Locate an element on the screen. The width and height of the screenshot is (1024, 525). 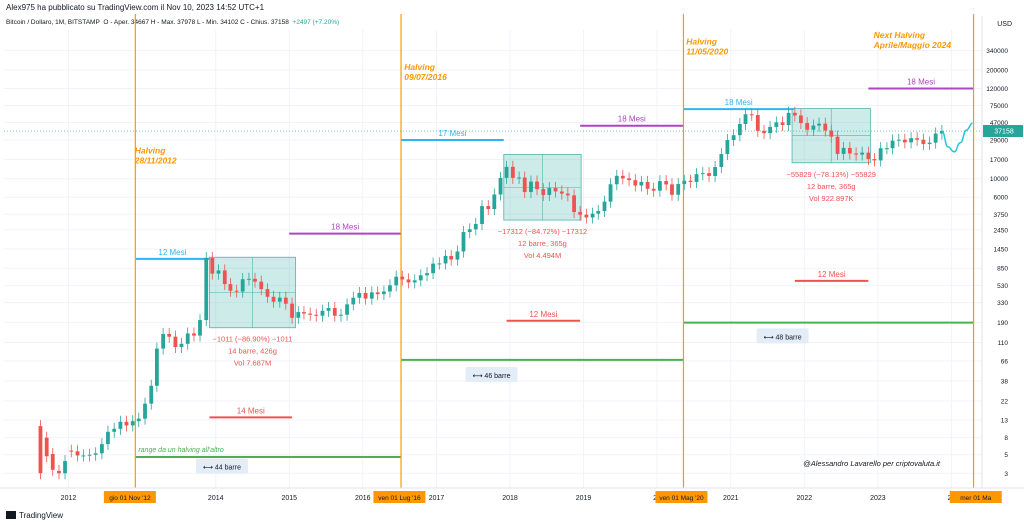
drawdown-label: −17312 (−84.72%) −17312 is located at coordinates (542, 231).